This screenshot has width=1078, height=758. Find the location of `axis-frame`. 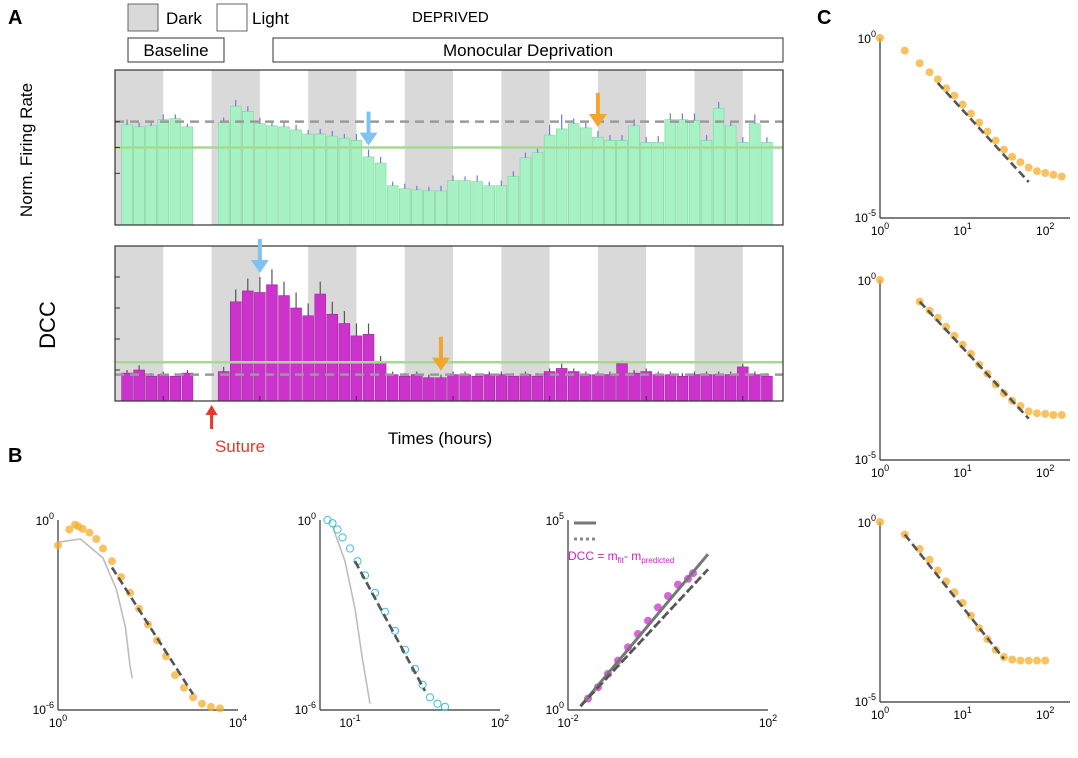

axis-frame is located at coordinates (449, 323).